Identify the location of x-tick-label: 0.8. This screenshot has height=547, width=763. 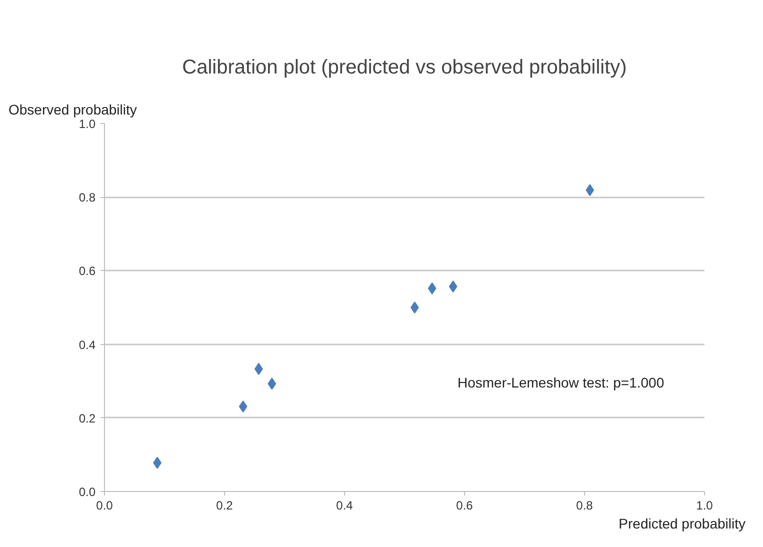
(585, 505).